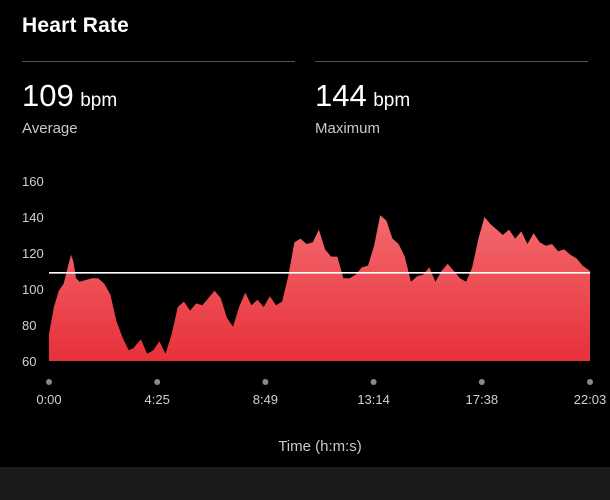 Image resolution: width=610 pixels, height=500 pixels. Describe the element at coordinates (305, 483) in the screenshot. I see `bottom-bar` at that location.